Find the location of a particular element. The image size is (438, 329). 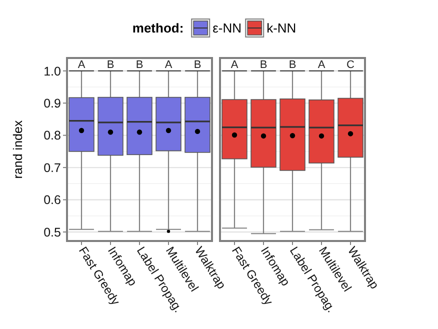

y-axis-title: rand index is located at coordinates (18, 149).